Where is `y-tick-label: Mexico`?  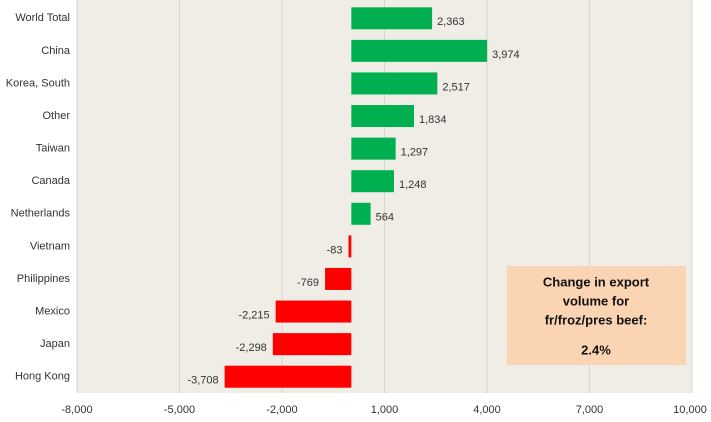 y-tick-label: Mexico is located at coordinates (52, 311).